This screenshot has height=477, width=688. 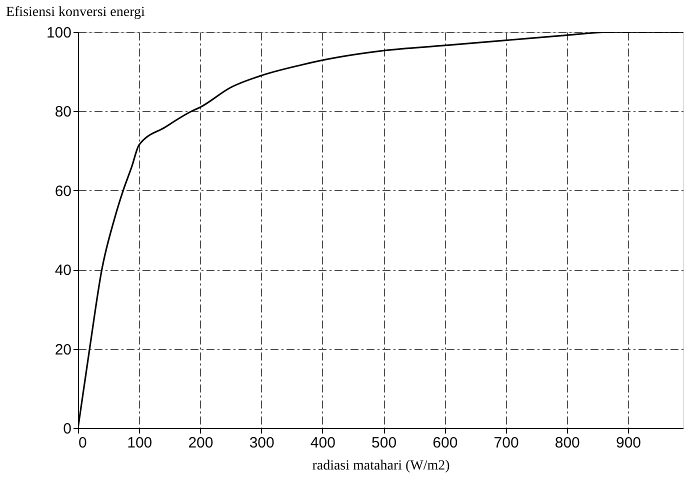 What do you see at coordinates (63, 191) in the screenshot?
I see `y-tick-label: 60` at bounding box center [63, 191].